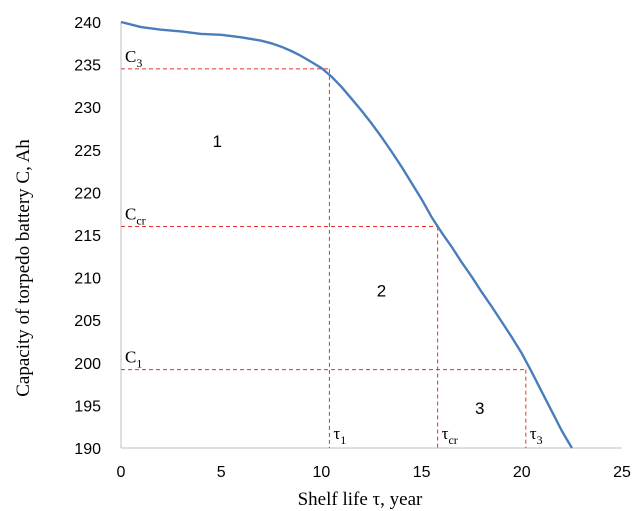 The width and height of the screenshot is (633, 511). I want to click on region-label-0: 1, so click(216, 141).